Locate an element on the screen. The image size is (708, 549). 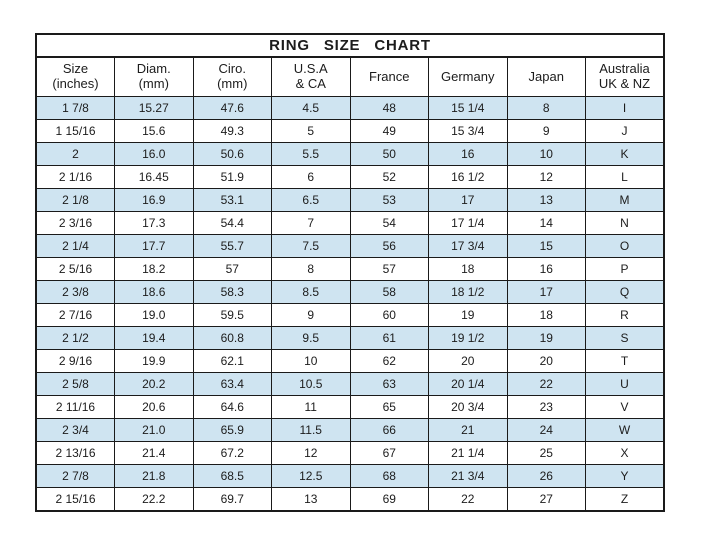
table-cell: 17 is located at coordinates (546, 292).